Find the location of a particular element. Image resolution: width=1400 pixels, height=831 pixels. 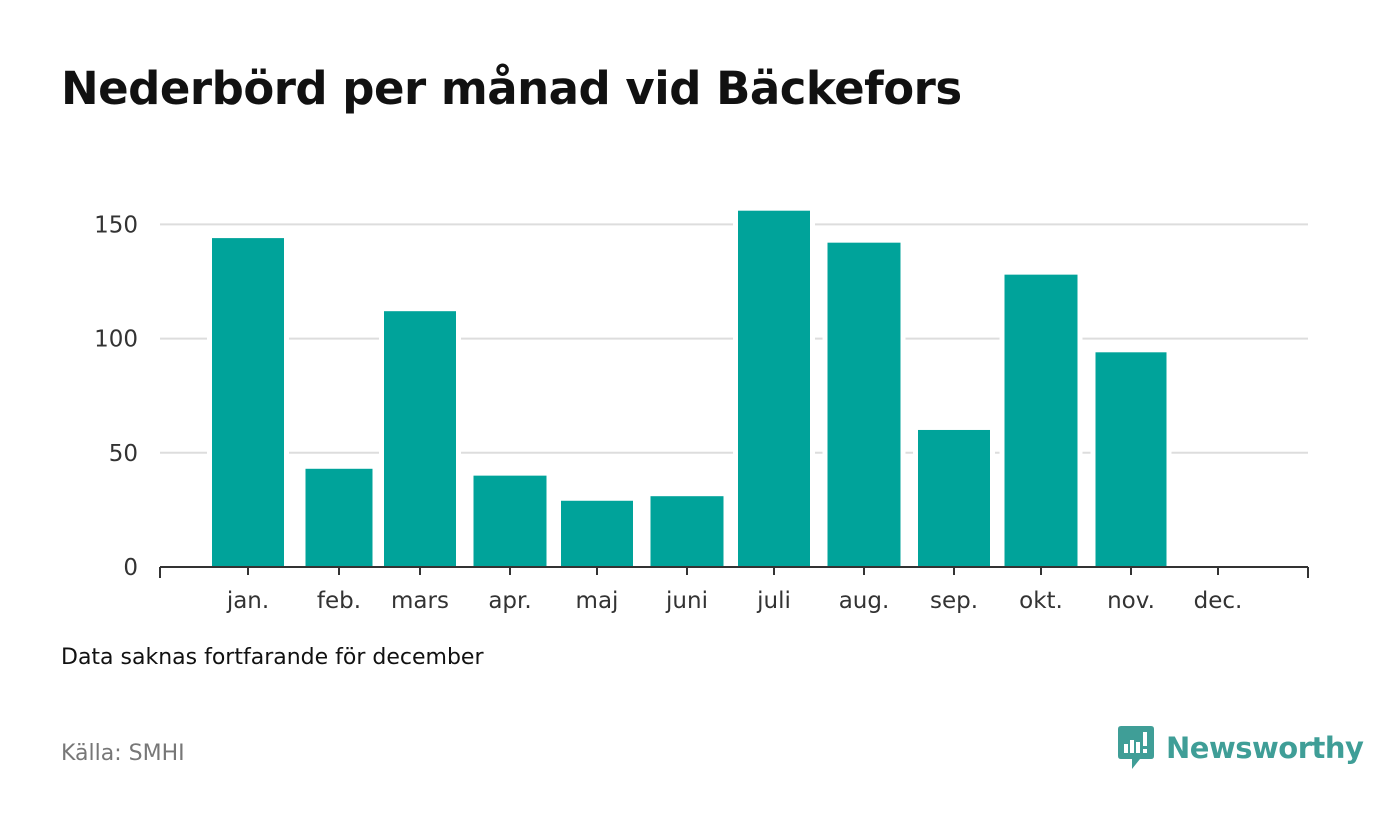

bar-feb. is located at coordinates (339, 517).